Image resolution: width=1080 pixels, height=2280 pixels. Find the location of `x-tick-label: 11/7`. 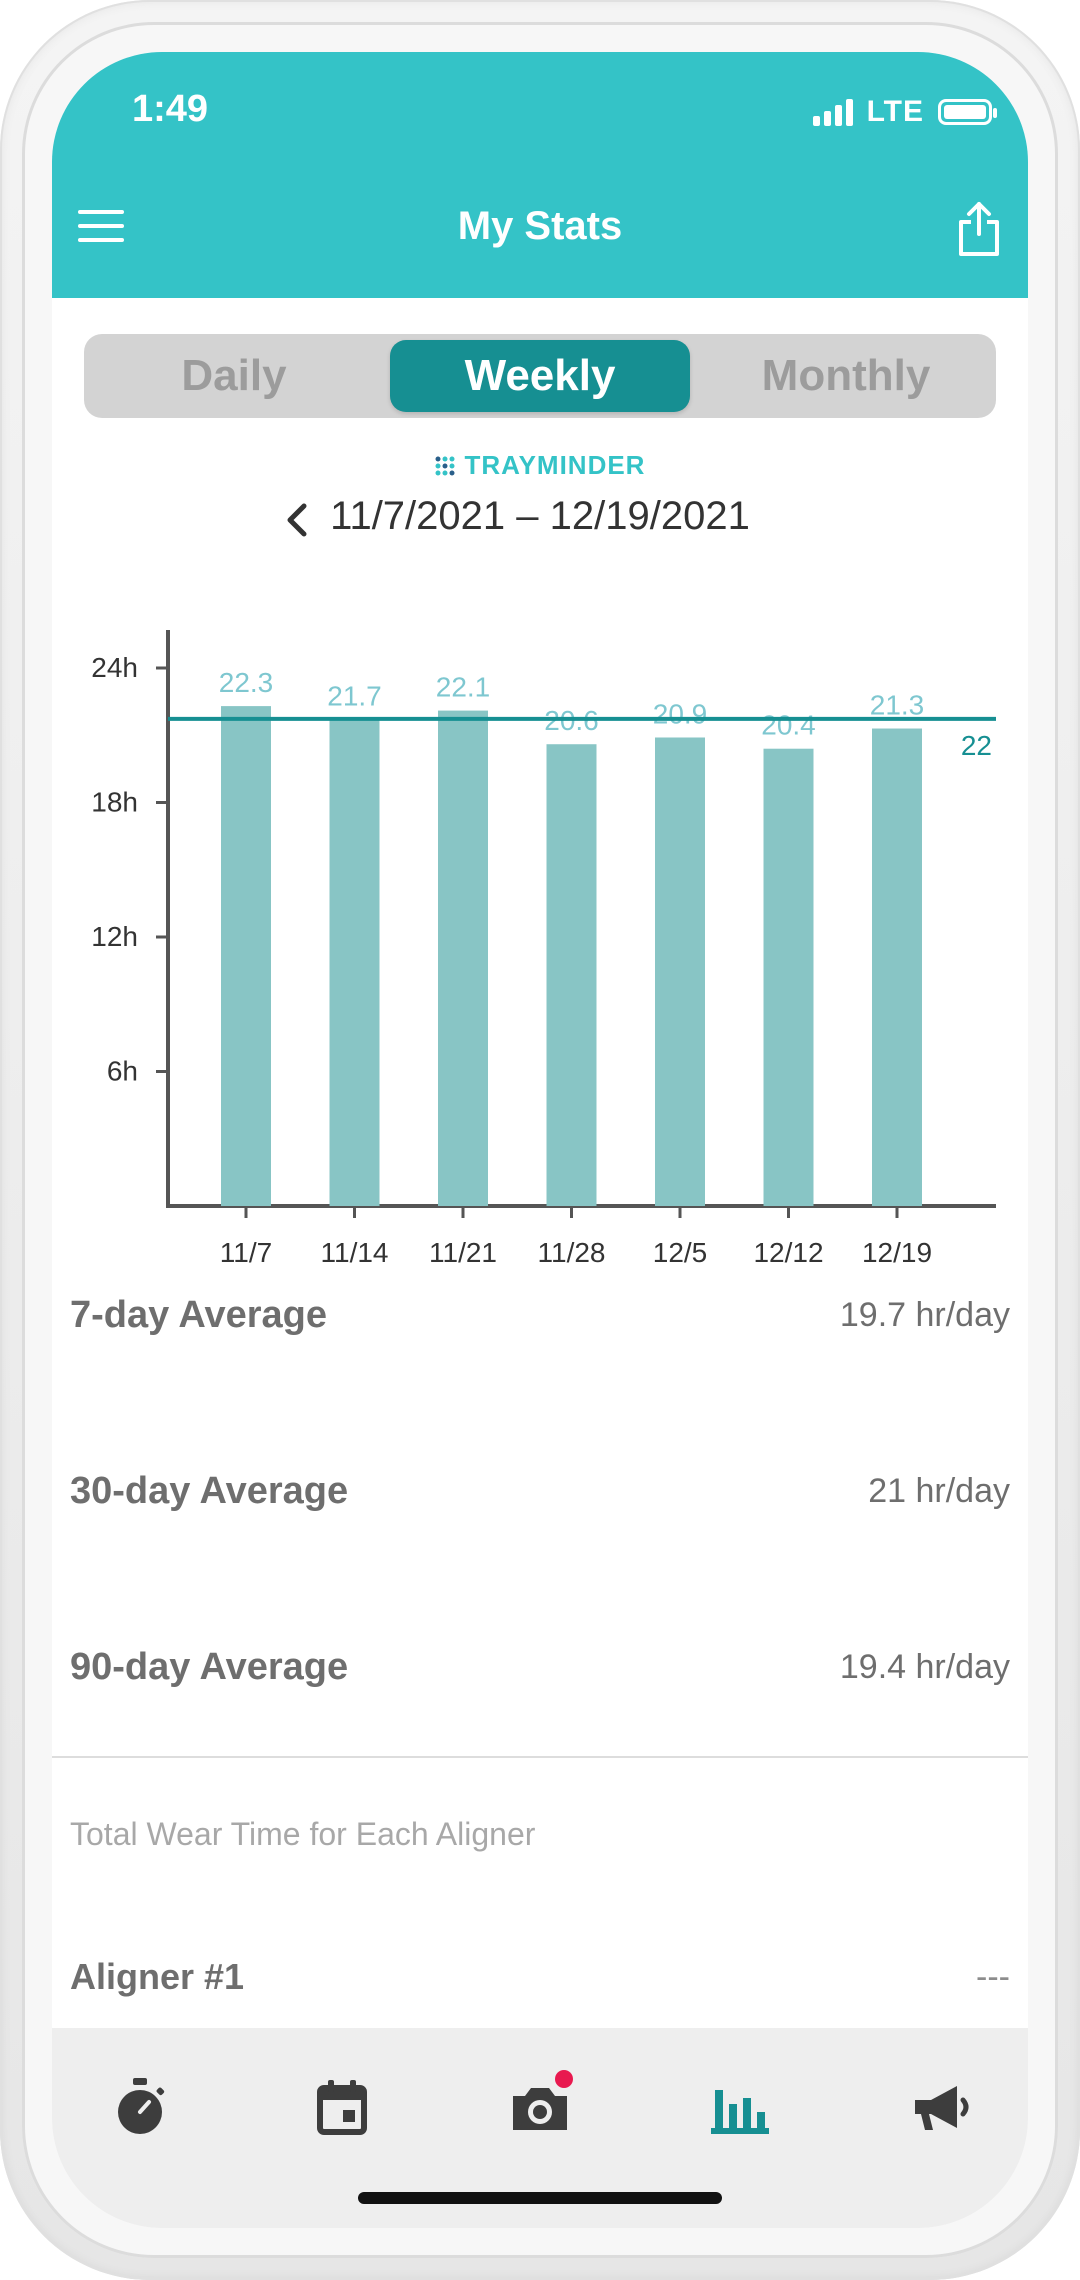

x-tick-label: 11/7 is located at coordinates (246, 1252).